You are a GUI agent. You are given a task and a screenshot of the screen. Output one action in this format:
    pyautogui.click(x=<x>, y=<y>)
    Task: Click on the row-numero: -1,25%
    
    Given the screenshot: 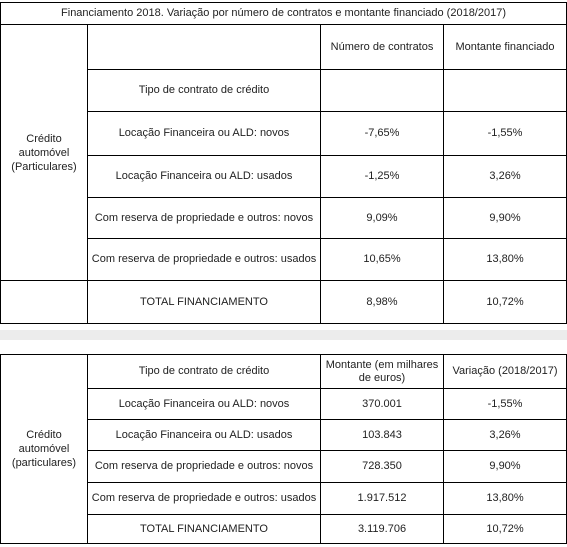 What is the action you would take?
    pyautogui.click(x=382, y=176)
    